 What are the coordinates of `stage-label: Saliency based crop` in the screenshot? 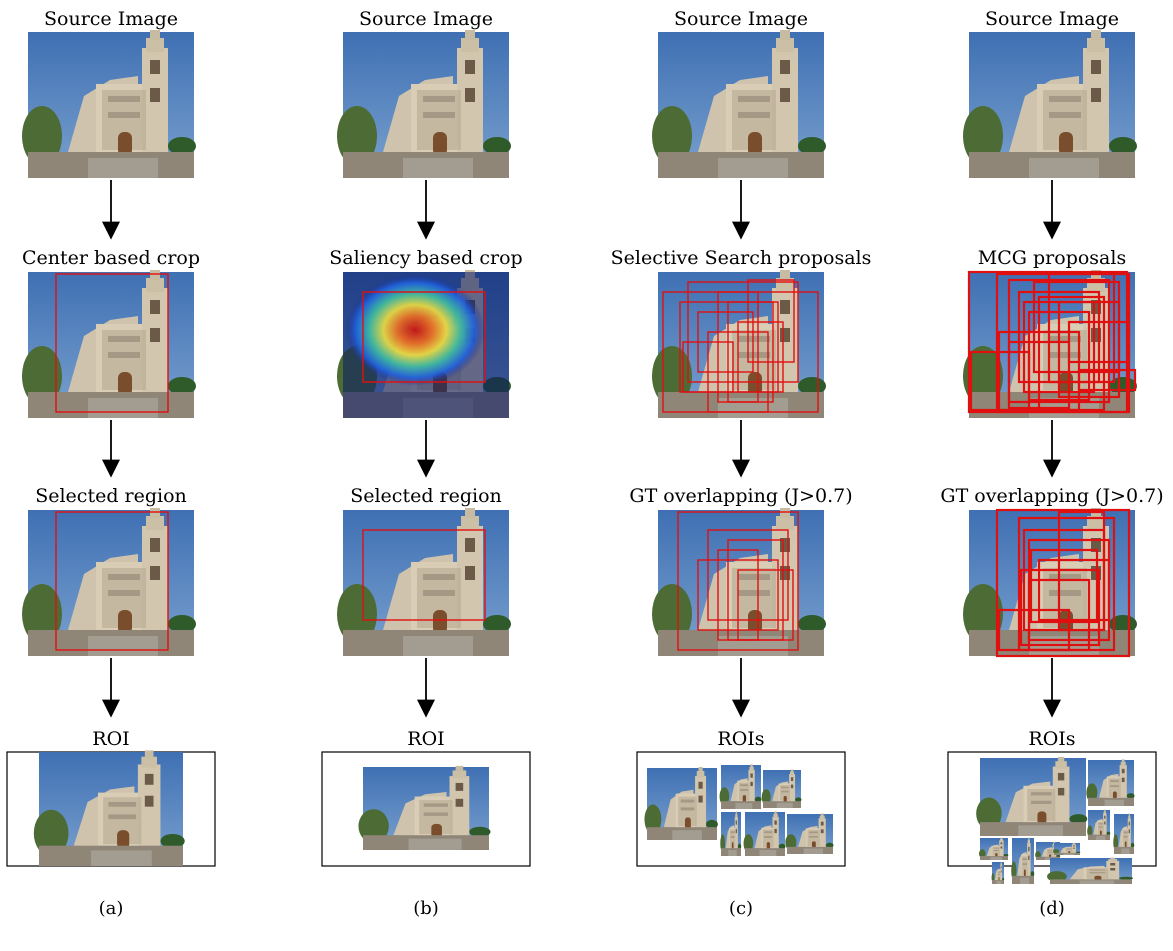 It's located at (425, 258).